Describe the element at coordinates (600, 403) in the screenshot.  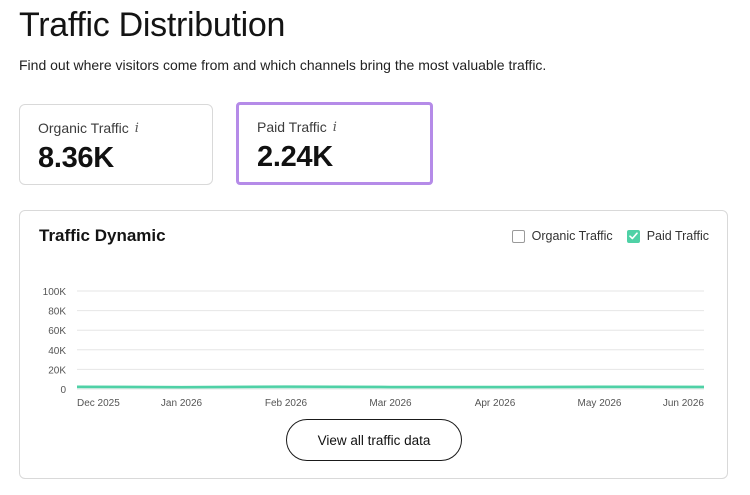
I see `x-tick-label: May 2026` at that location.